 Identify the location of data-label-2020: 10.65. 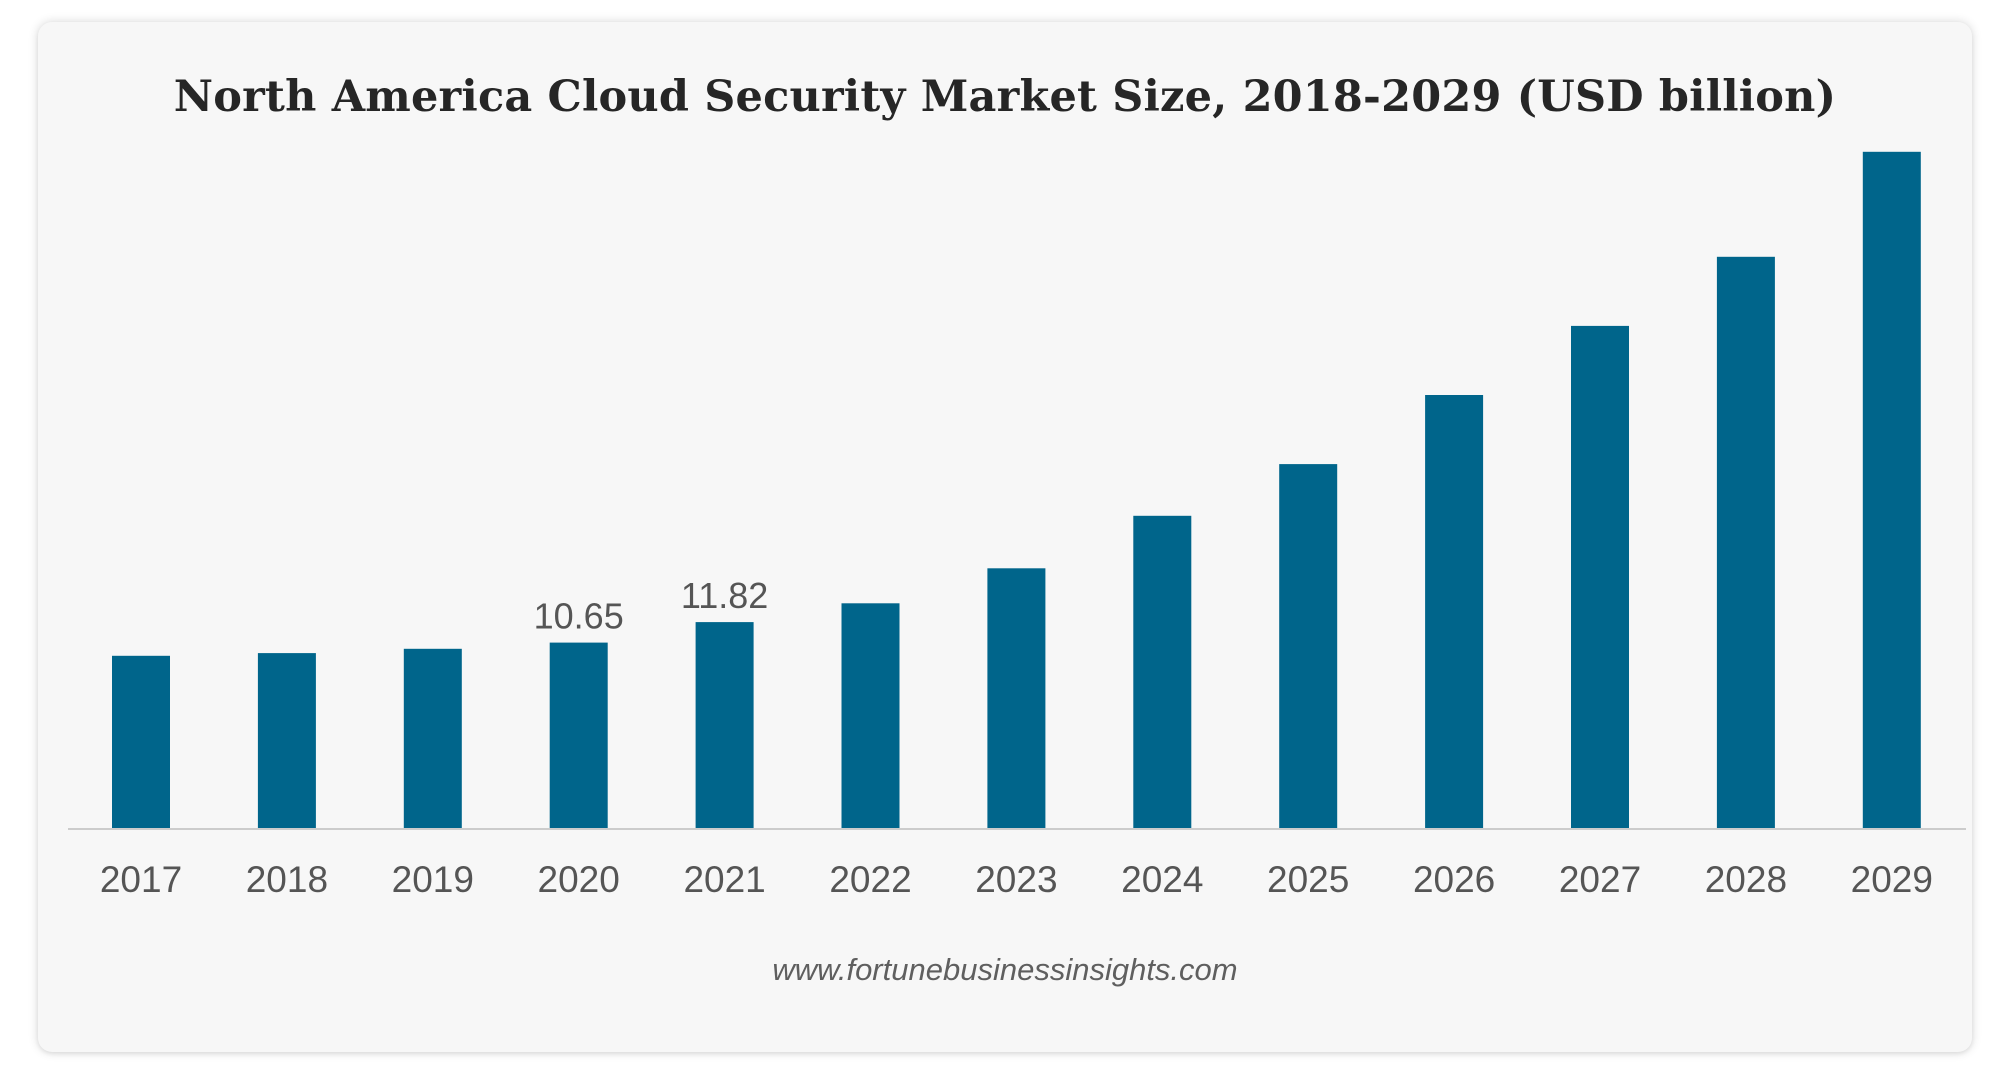
(579, 616).